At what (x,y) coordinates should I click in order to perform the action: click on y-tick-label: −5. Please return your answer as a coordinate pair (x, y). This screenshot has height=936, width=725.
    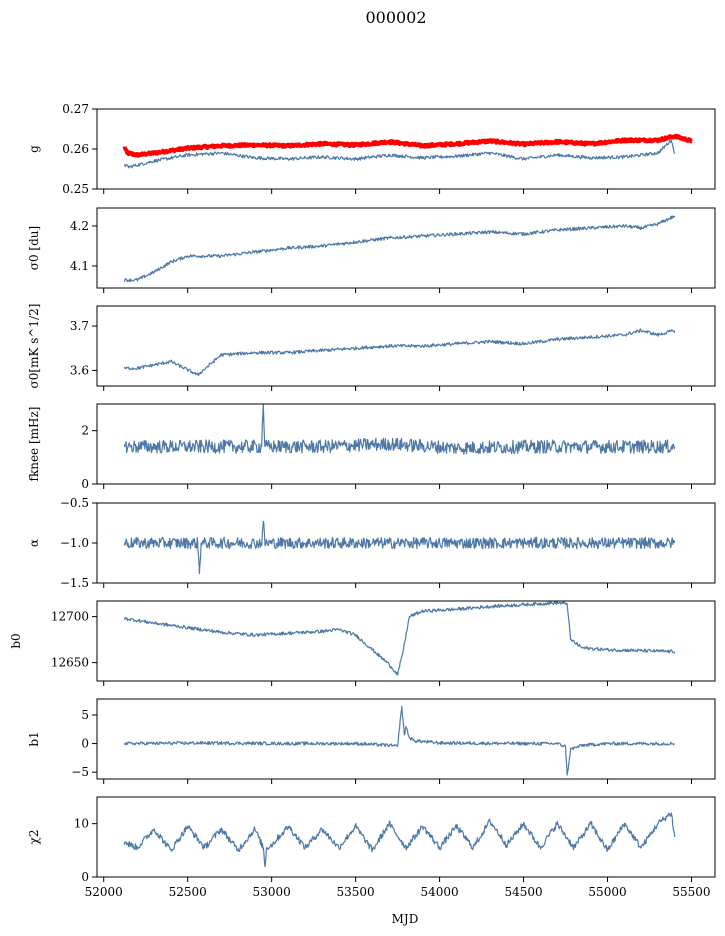
    Looking at the image, I should click on (80, 772).